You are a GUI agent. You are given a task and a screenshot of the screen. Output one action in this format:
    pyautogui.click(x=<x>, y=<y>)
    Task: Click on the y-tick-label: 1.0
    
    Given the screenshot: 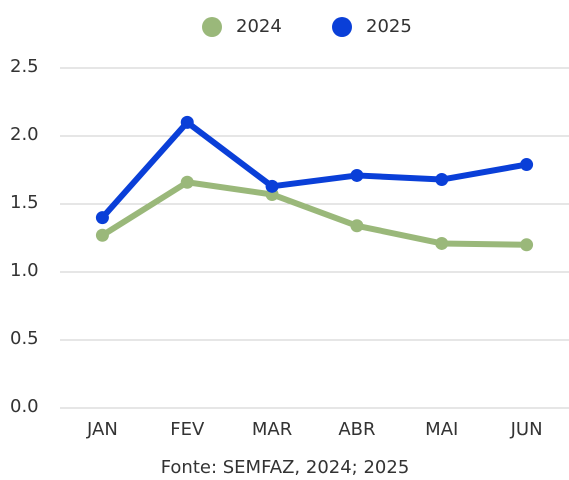 What is the action you would take?
    pyautogui.click(x=24, y=270)
    